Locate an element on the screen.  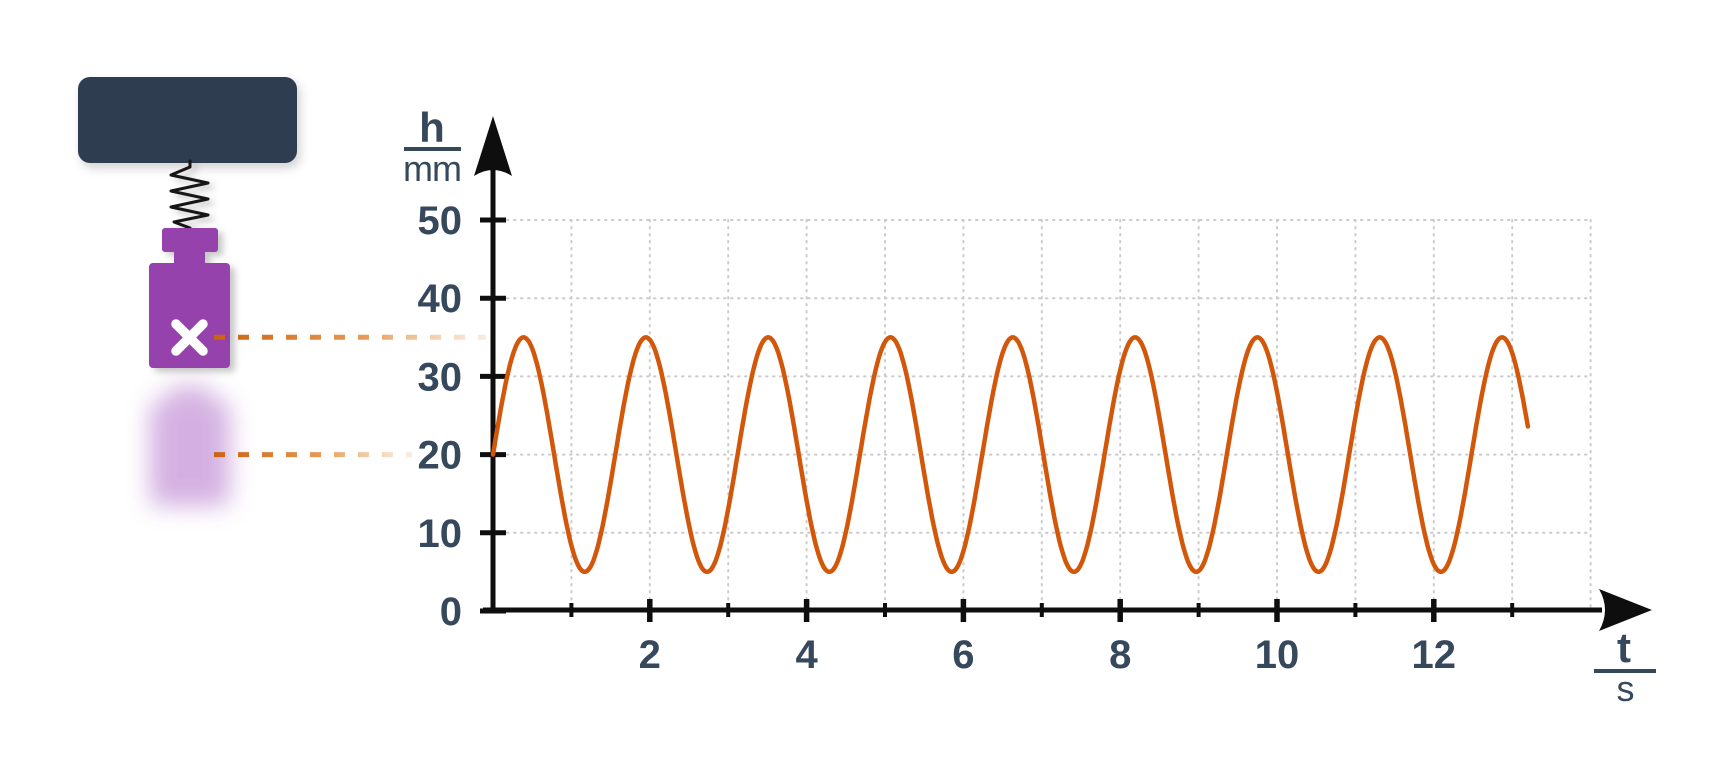
cross-mark-icon is located at coordinates (189, 337).